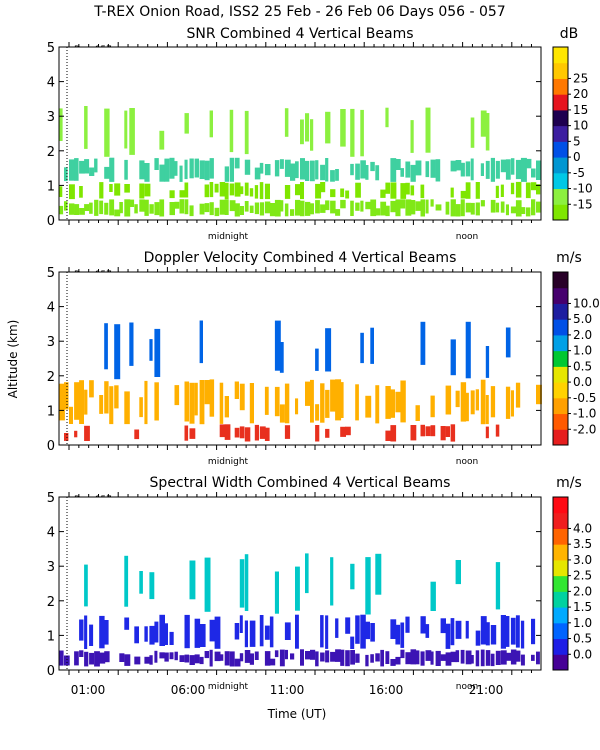 The height and width of the screenshot is (750, 600). Describe the element at coordinates (582, 607) in the screenshot. I see `spectral-colorbar-label: 1.5` at that location.